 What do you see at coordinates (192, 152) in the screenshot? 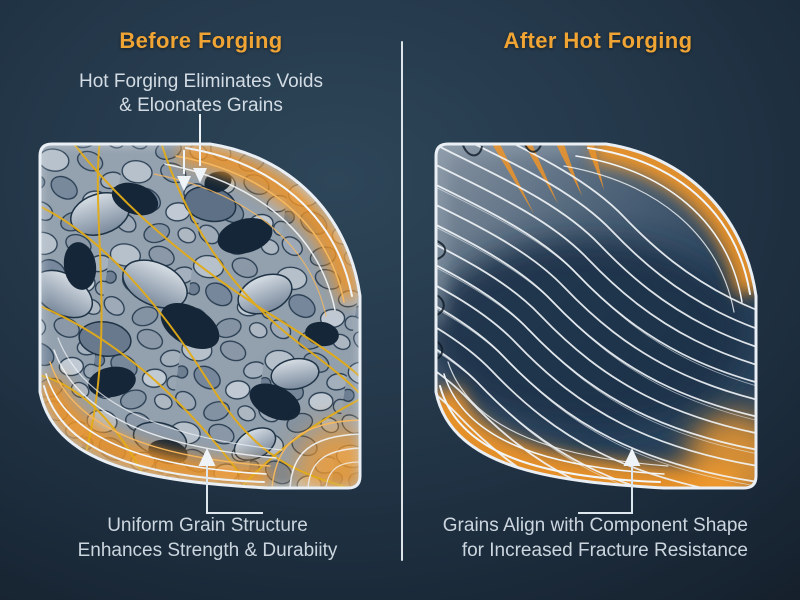
I see `annotation-pointer` at bounding box center [192, 152].